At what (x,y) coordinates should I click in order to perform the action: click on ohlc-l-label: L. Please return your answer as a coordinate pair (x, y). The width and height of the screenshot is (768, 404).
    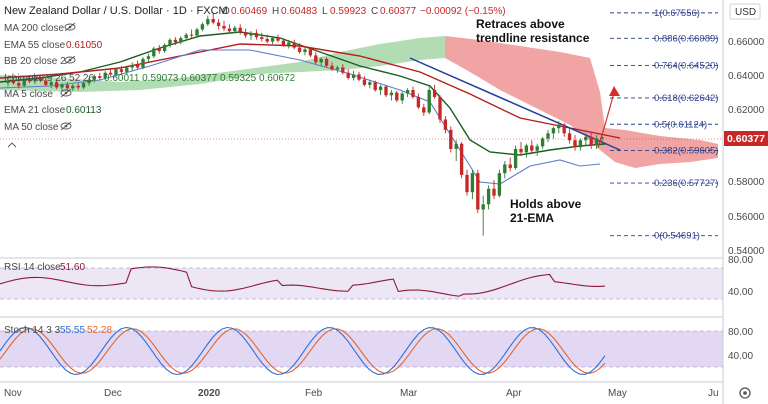
    Looking at the image, I should click on (325, 11).